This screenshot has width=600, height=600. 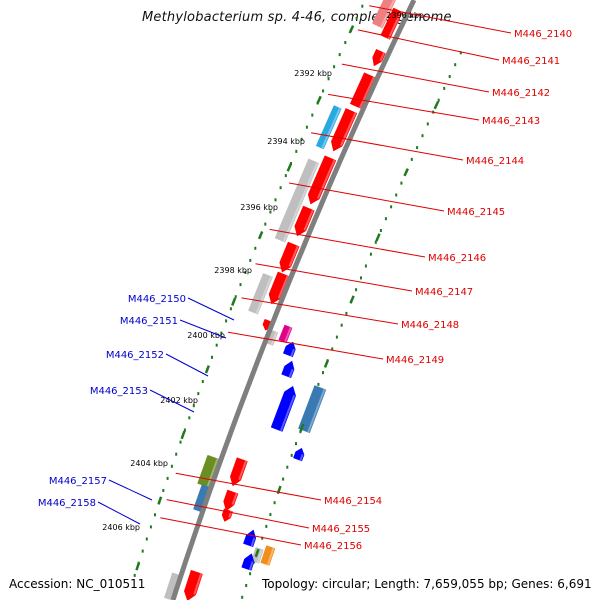 What do you see at coordinates (341, 529) in the screenshot?
I see `gene-label-m446_2155: M446_2155` at bounding box center [341, 529].